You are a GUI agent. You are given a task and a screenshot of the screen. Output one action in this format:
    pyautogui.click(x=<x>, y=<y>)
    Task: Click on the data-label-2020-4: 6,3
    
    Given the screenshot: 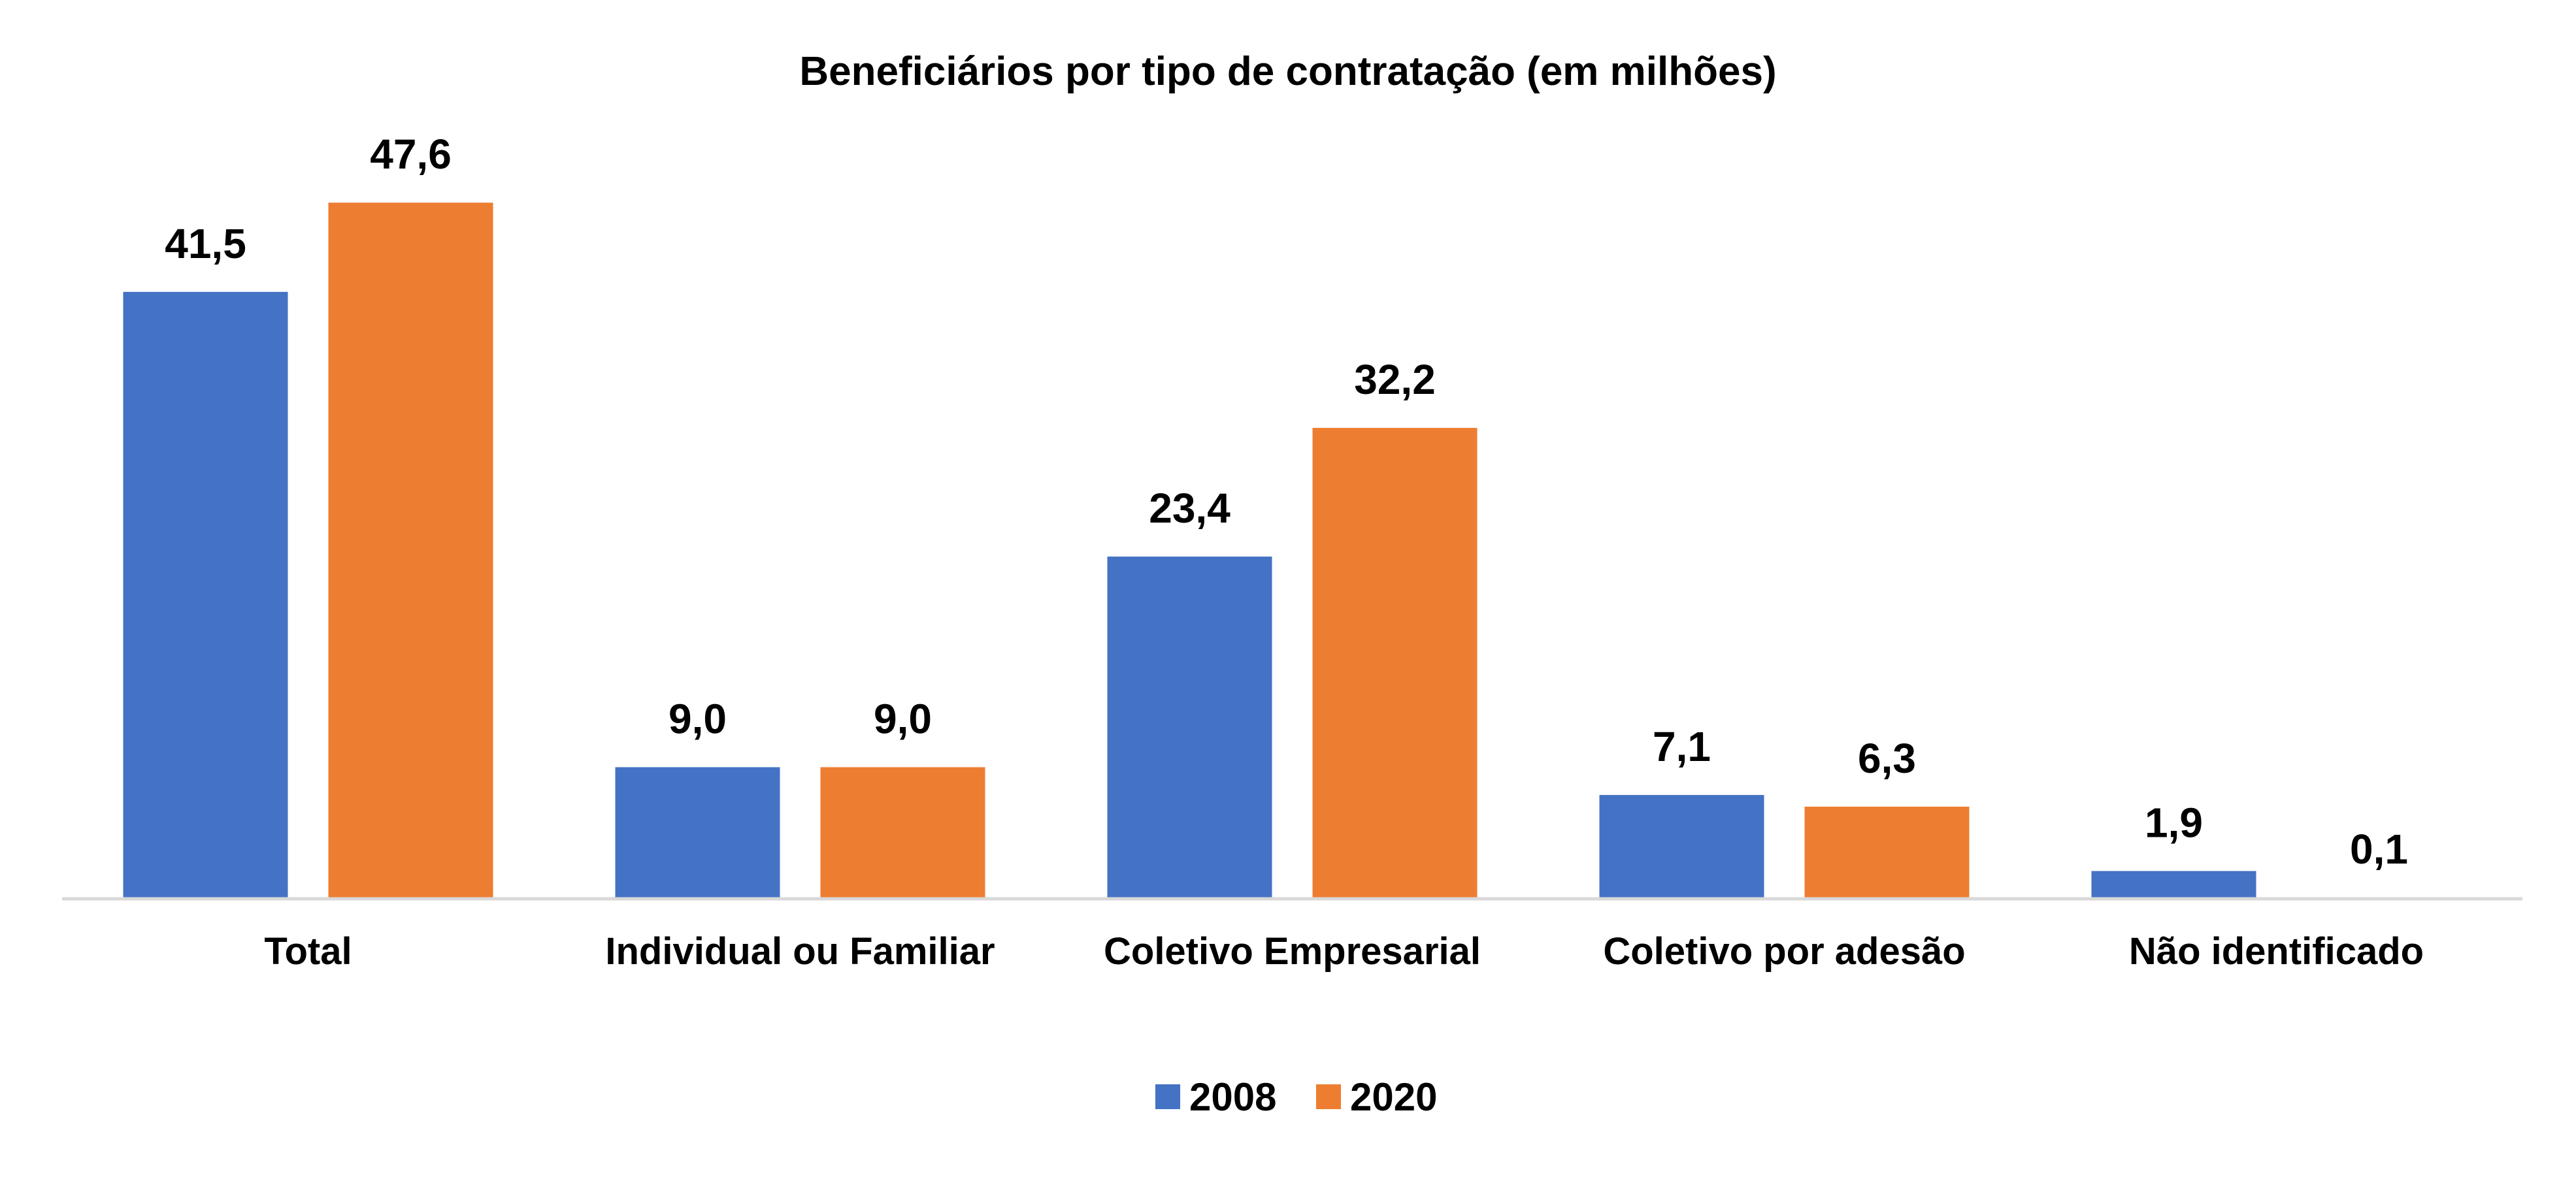 What is the action you would take?
    pyautogui.click(x=1887, y=758)
    